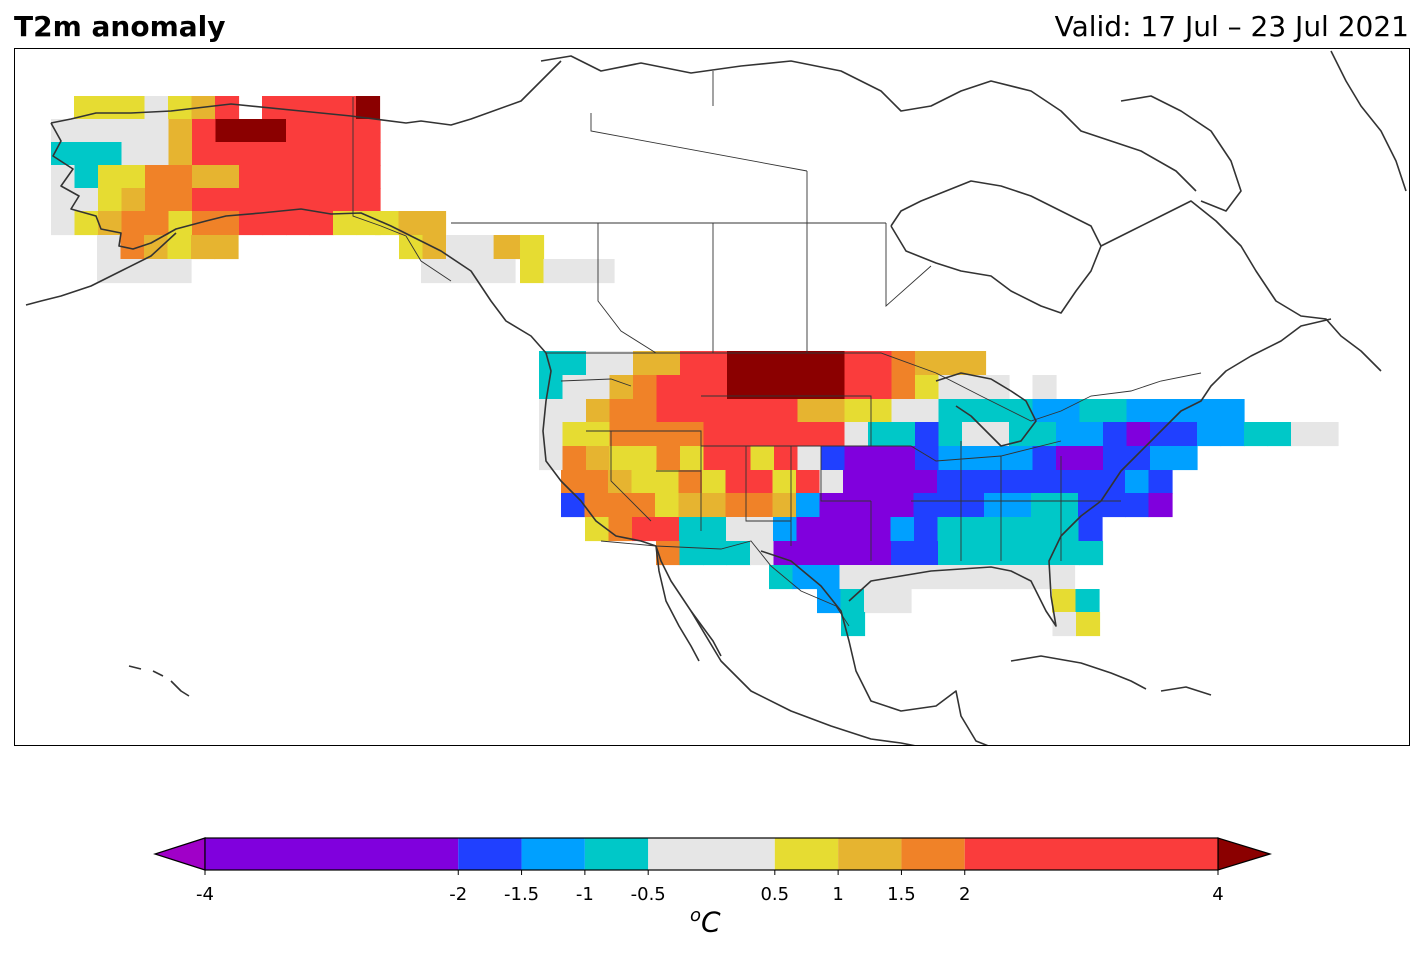 Image resolution: width=1425 pixels, height=957 pixels. Describe the element at coordinates (1368, 121) in the screenshot. I see `coastline-greenland` at that location.